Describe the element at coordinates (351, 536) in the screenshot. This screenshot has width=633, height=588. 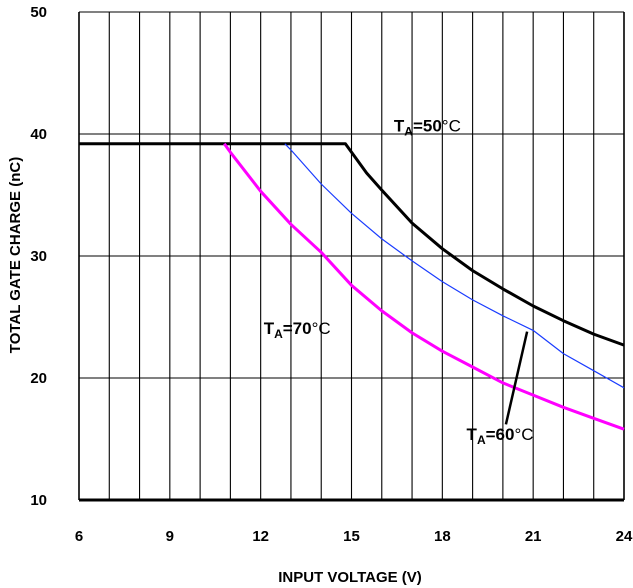
I see `x-tick-label: 15` at that location.